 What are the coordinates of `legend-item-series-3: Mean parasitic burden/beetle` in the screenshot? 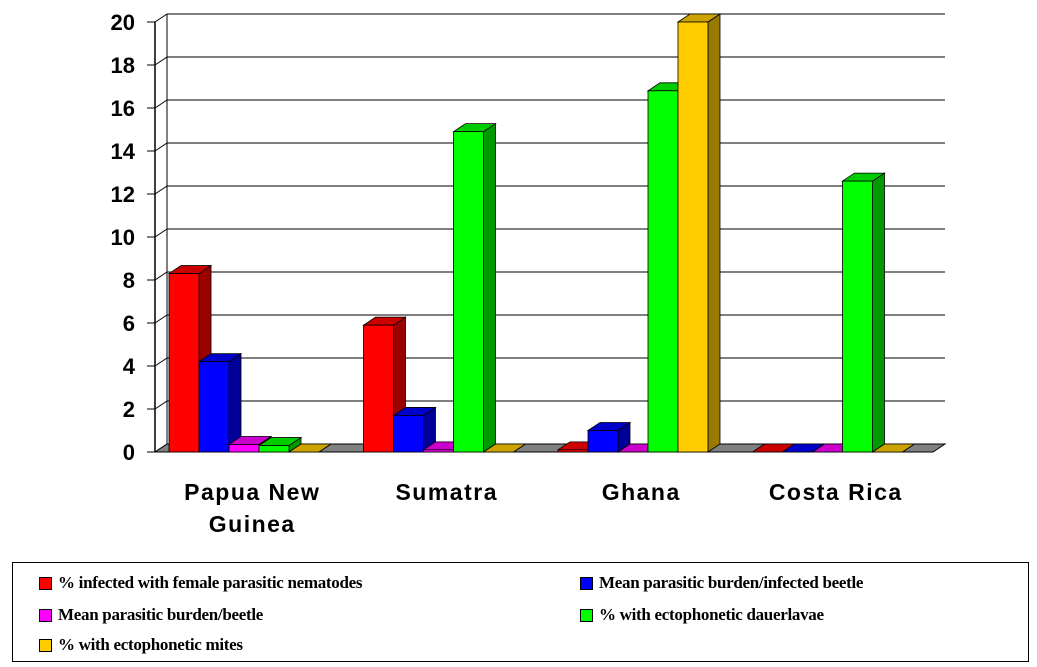 It's located at (151, 615).